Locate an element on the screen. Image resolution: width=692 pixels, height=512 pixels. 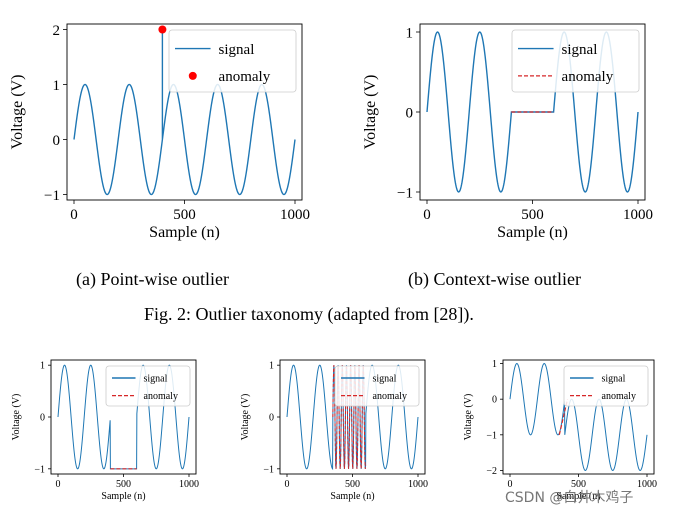
legend-label-signal-b: signal is located at coordinates (580, 50).